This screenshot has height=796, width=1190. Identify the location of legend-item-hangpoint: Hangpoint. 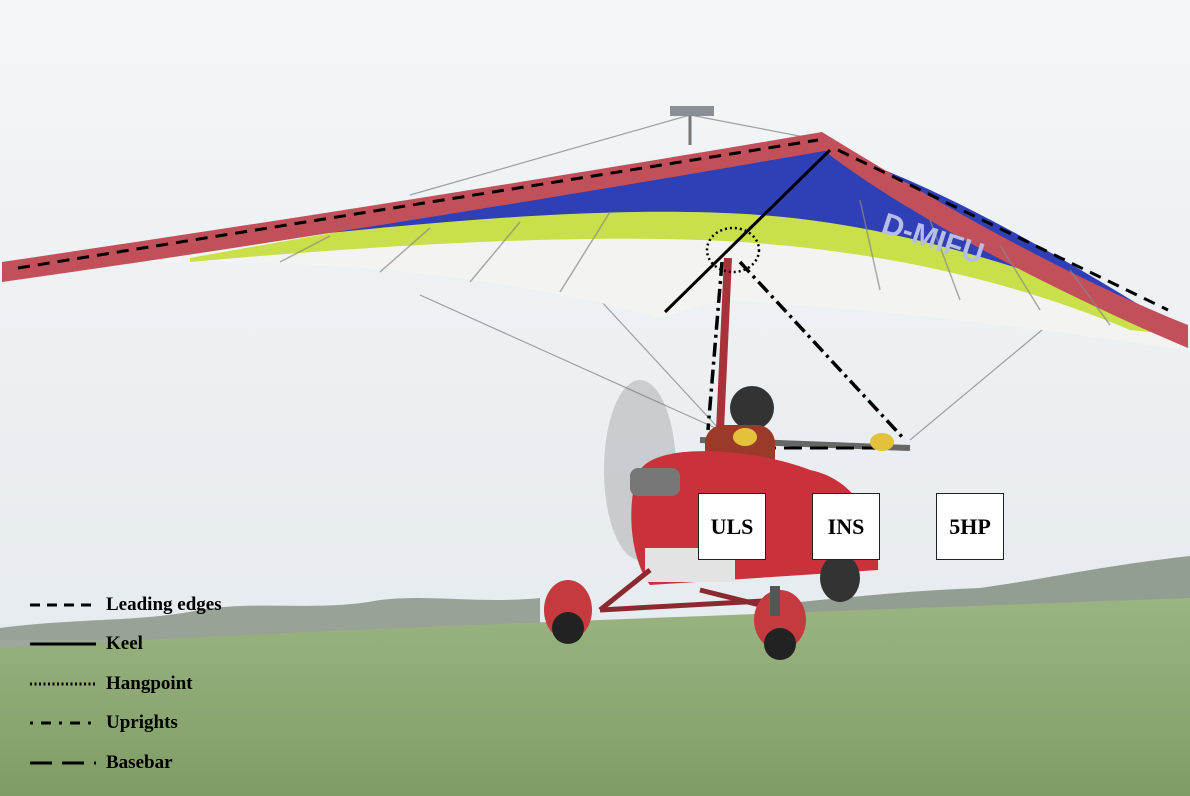
(158, 684).